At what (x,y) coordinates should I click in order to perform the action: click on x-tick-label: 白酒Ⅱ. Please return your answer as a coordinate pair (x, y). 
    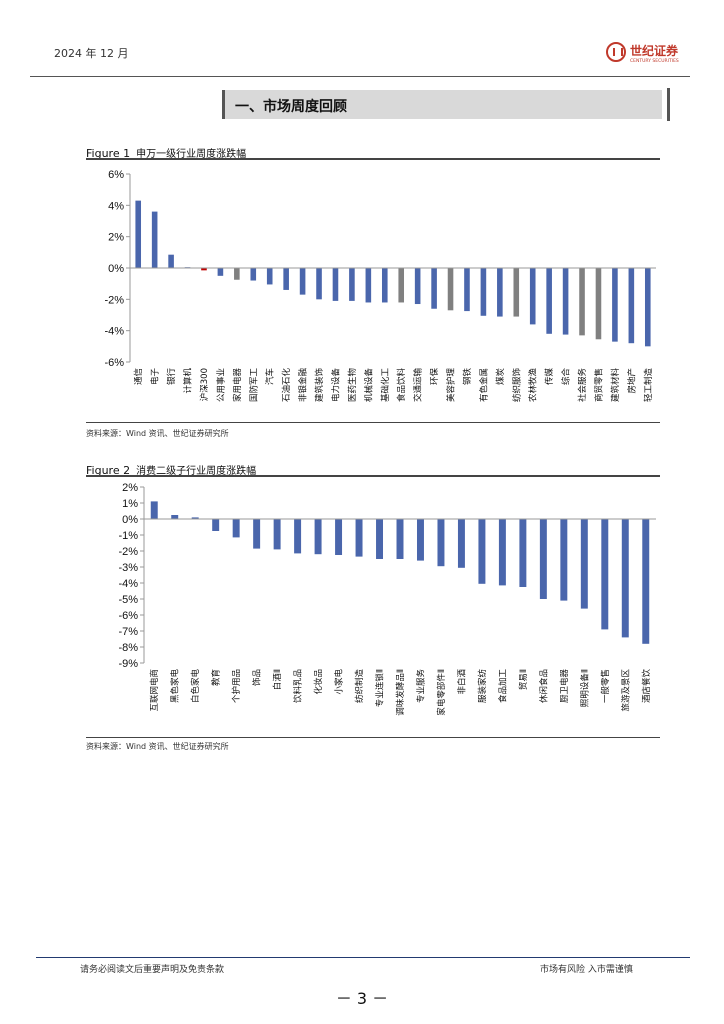
    Looking at the image, I should click on (277, 679).